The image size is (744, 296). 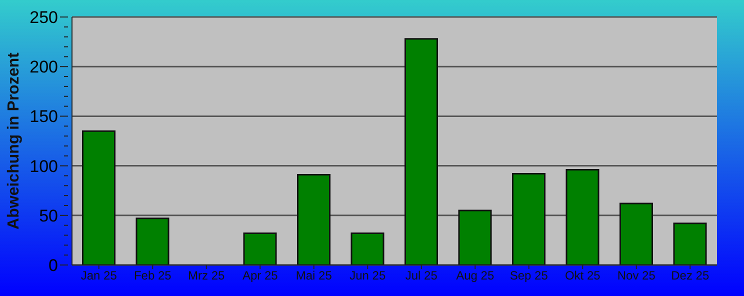 I want to click on y-tick-label: 50, so click(x=48, y=216).